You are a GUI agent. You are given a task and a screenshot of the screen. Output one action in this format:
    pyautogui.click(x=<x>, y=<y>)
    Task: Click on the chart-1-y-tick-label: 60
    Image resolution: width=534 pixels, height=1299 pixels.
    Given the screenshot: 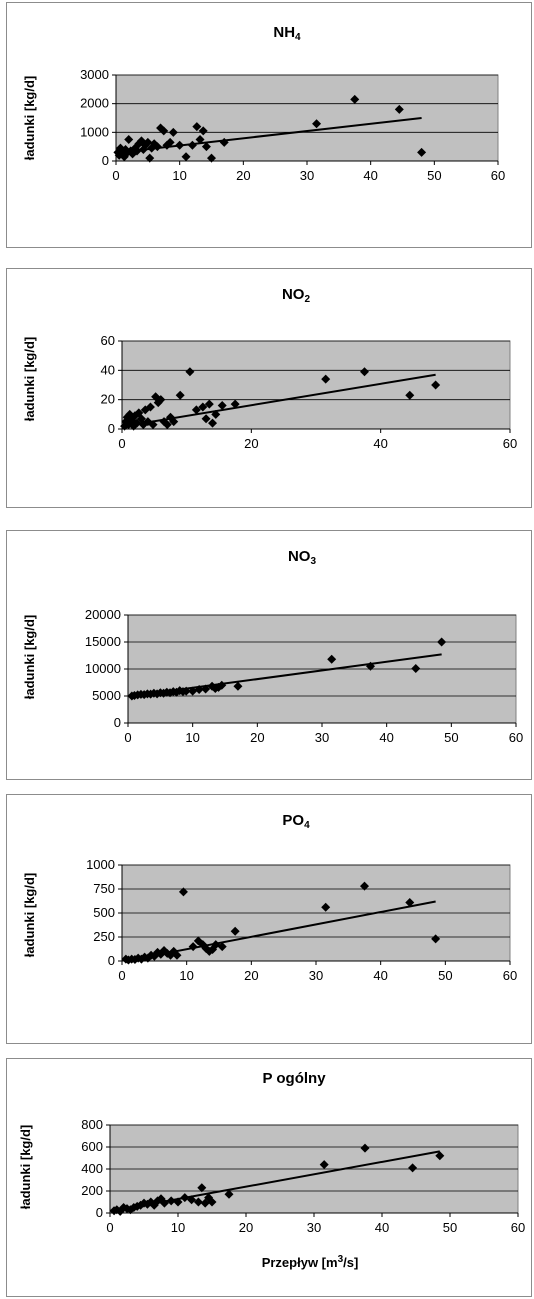 What is the action you would take?
    pyautogui.click(x=108, y=340)
    